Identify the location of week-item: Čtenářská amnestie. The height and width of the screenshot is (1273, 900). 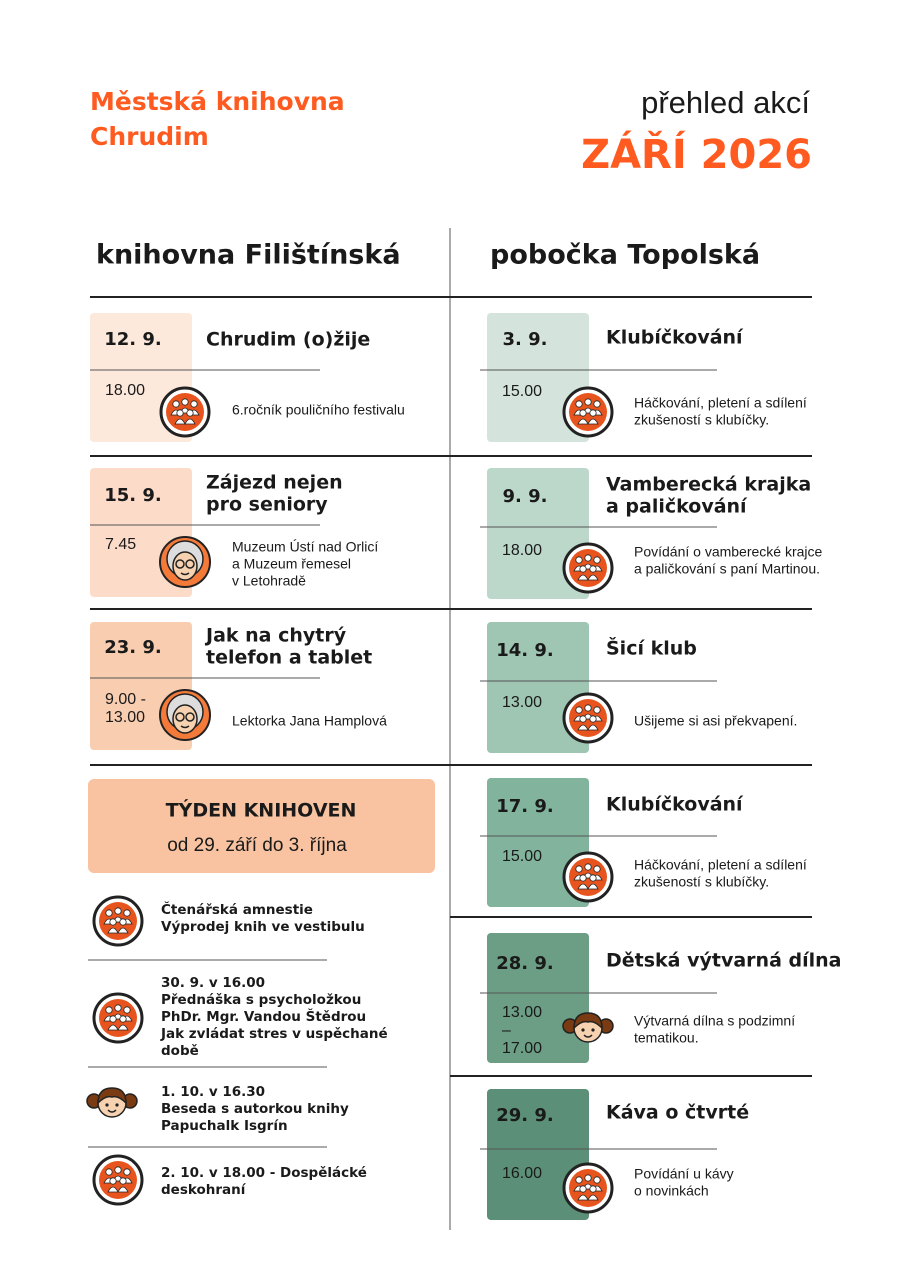
(237, 909).